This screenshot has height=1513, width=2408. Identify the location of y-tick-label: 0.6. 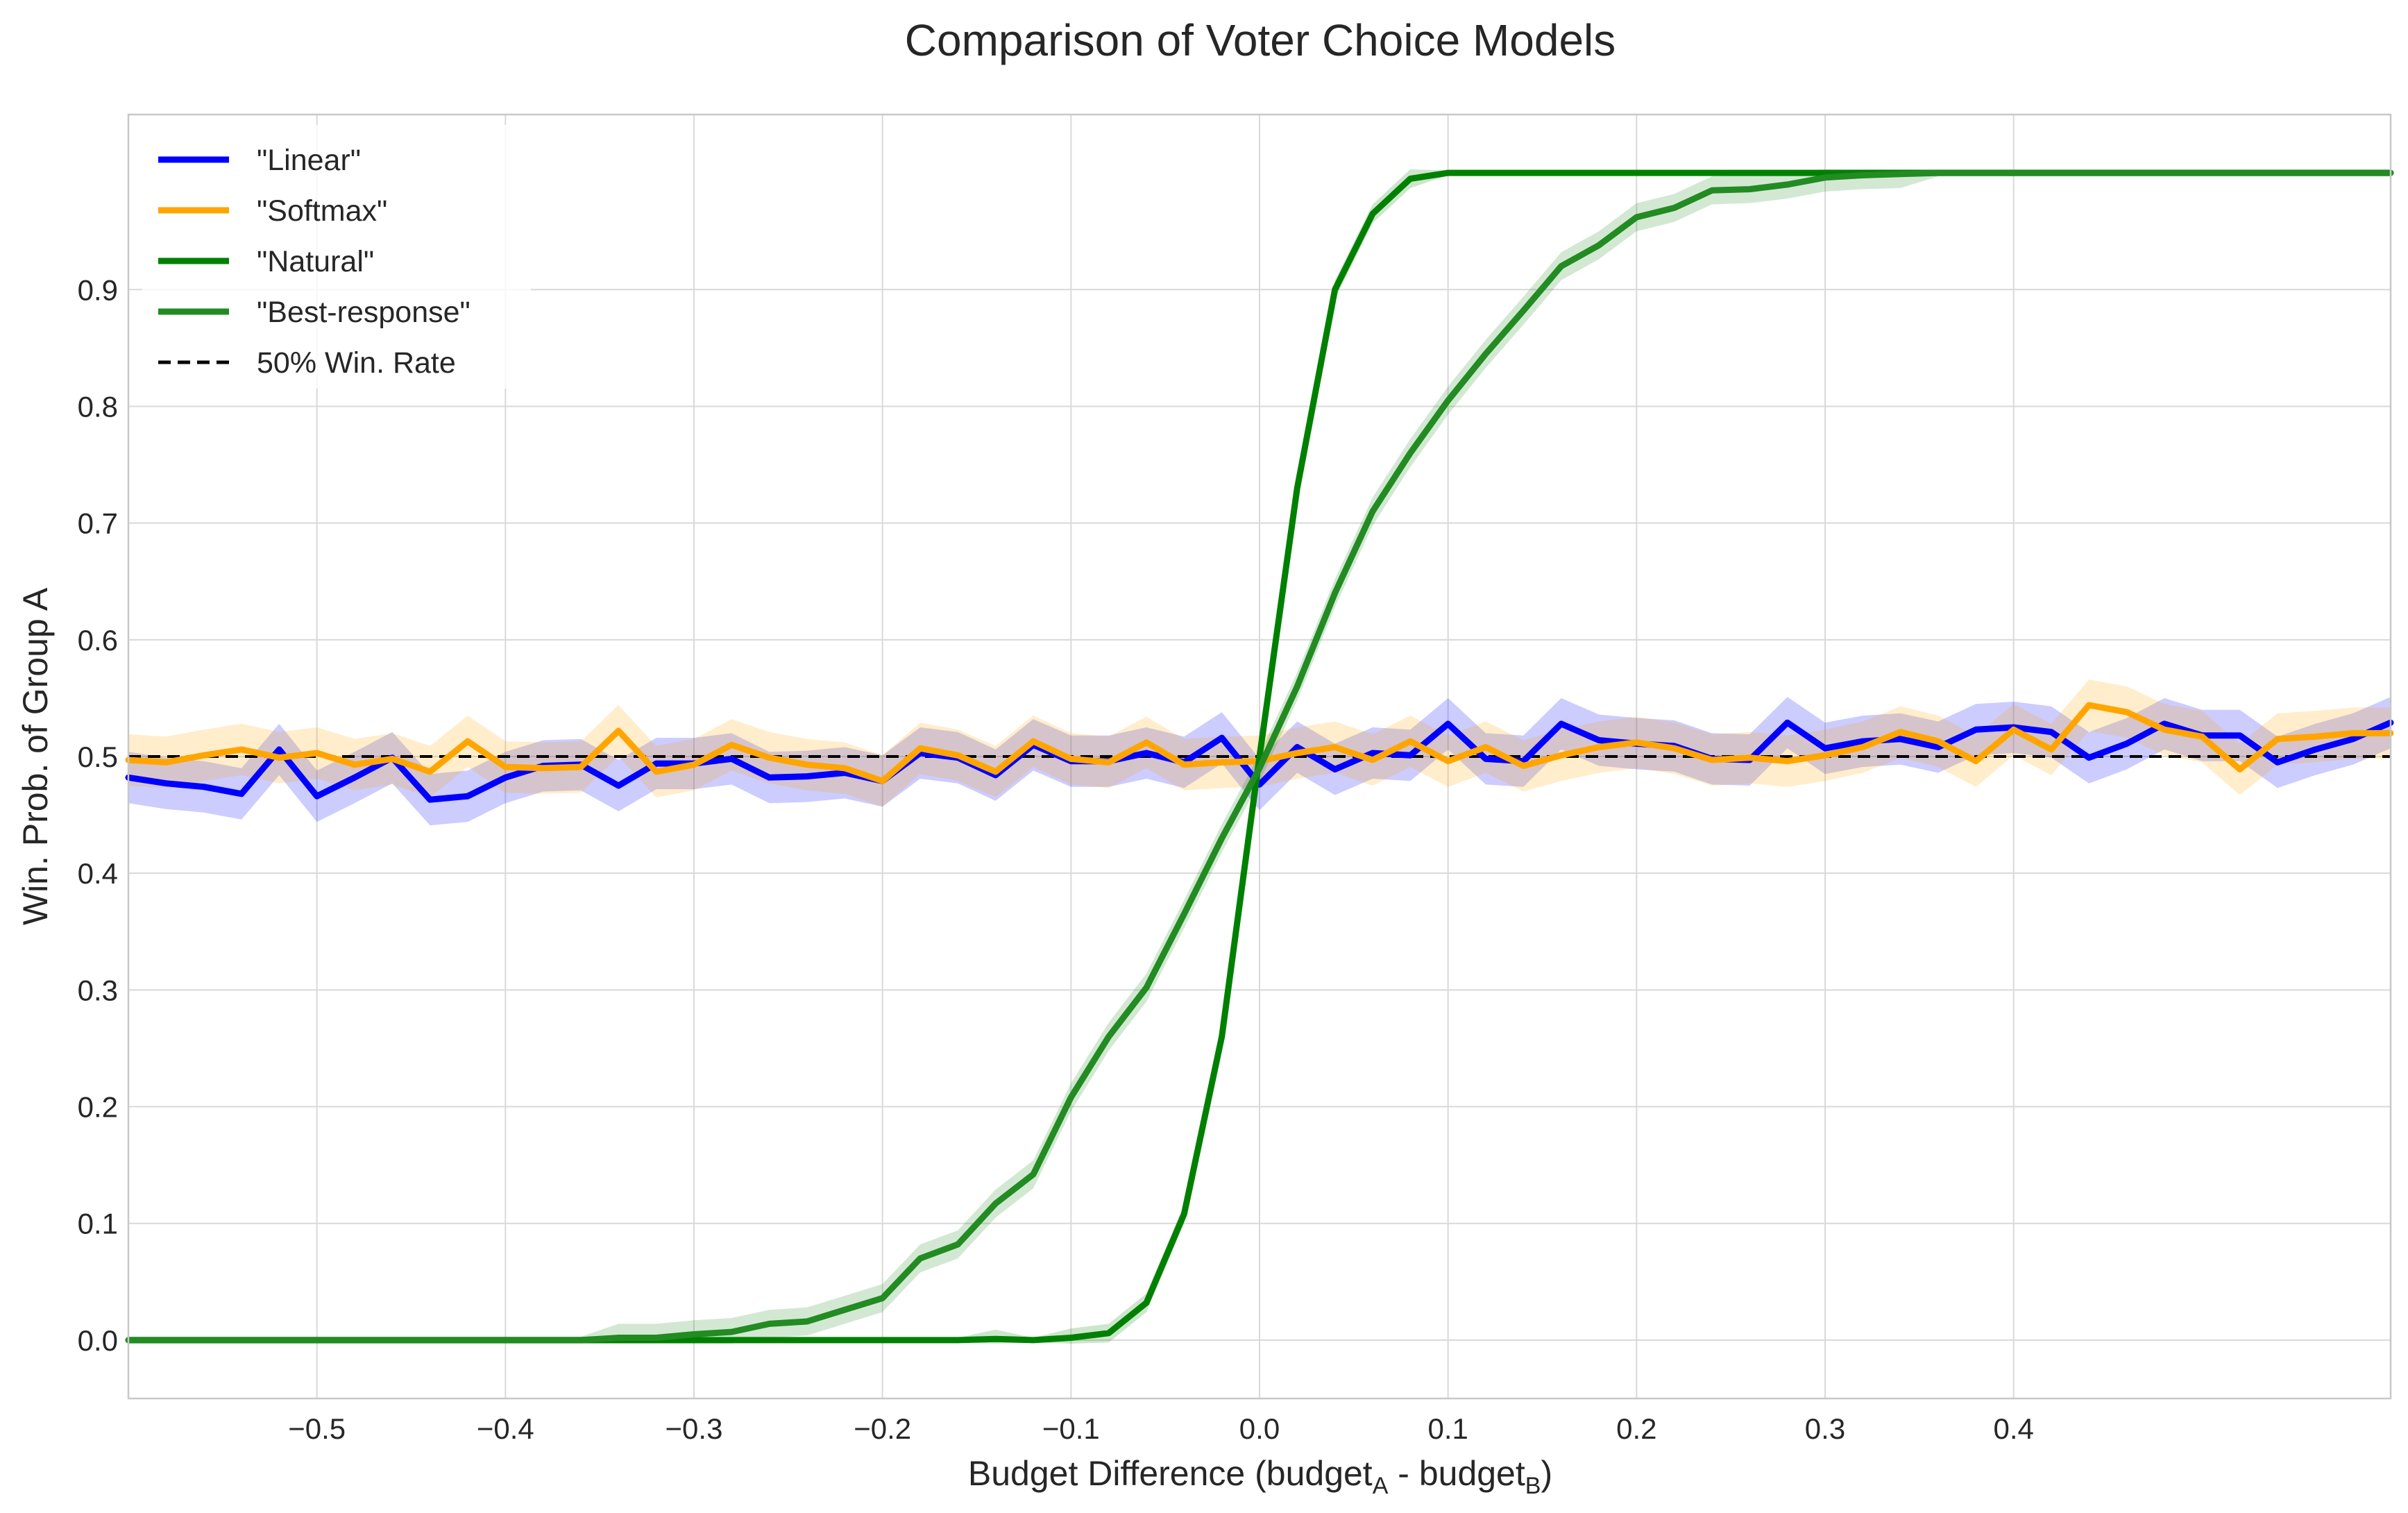
(98, 641).